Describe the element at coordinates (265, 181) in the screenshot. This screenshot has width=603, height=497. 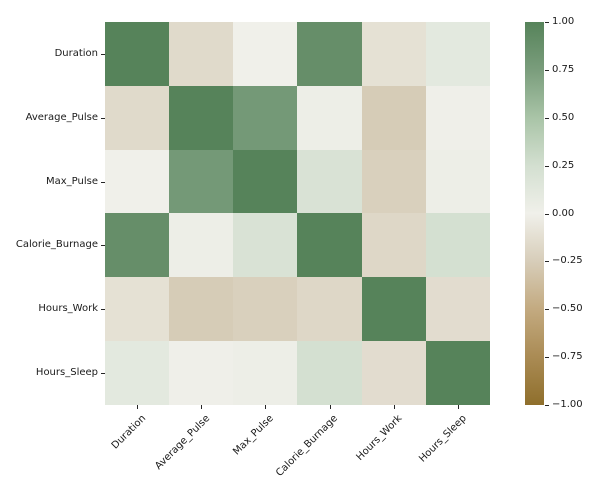
I see `heatmap-cell-Max_Pulse-Max_Pulse` at that location.